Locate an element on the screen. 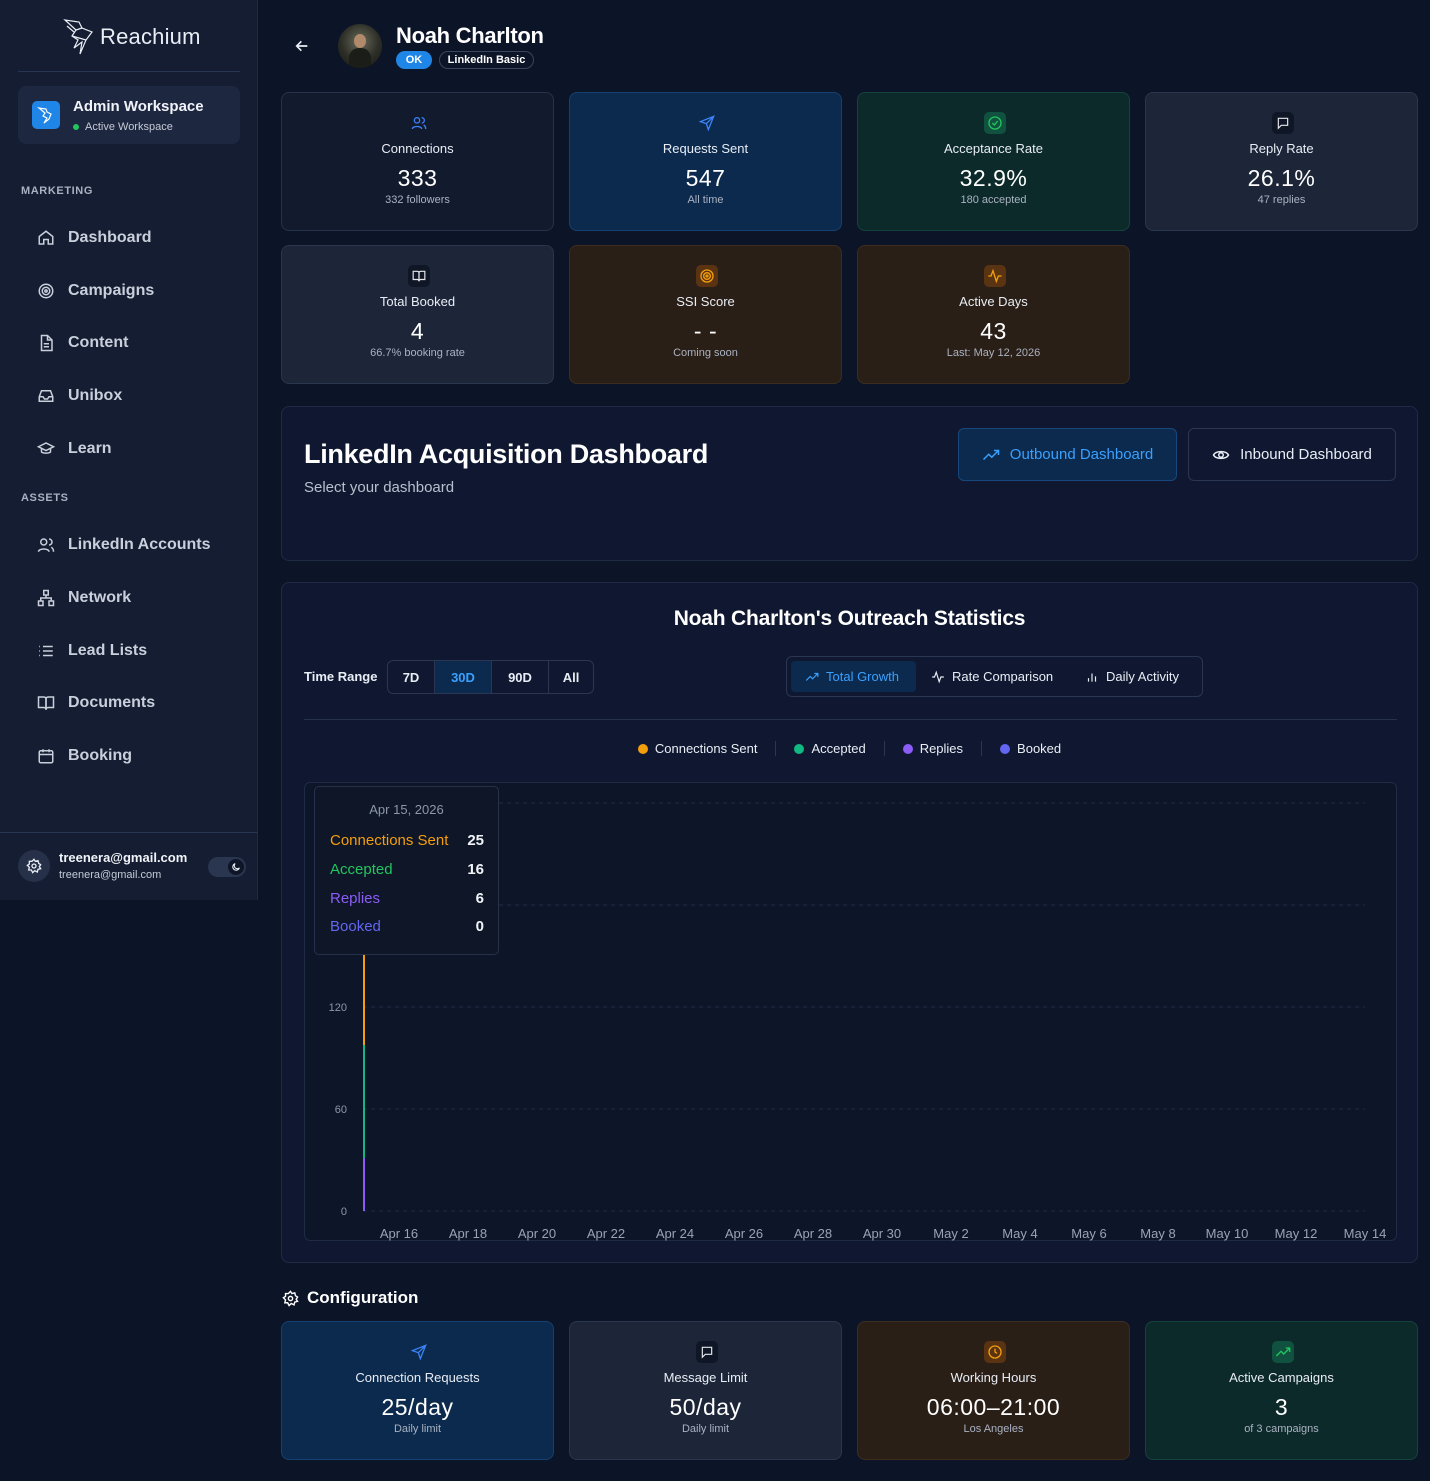 The width and height of the screenshot is (1430, 1481). stat-card-ssi-score: SSI Score - - Coming soon is located at coordinates (705, 314).